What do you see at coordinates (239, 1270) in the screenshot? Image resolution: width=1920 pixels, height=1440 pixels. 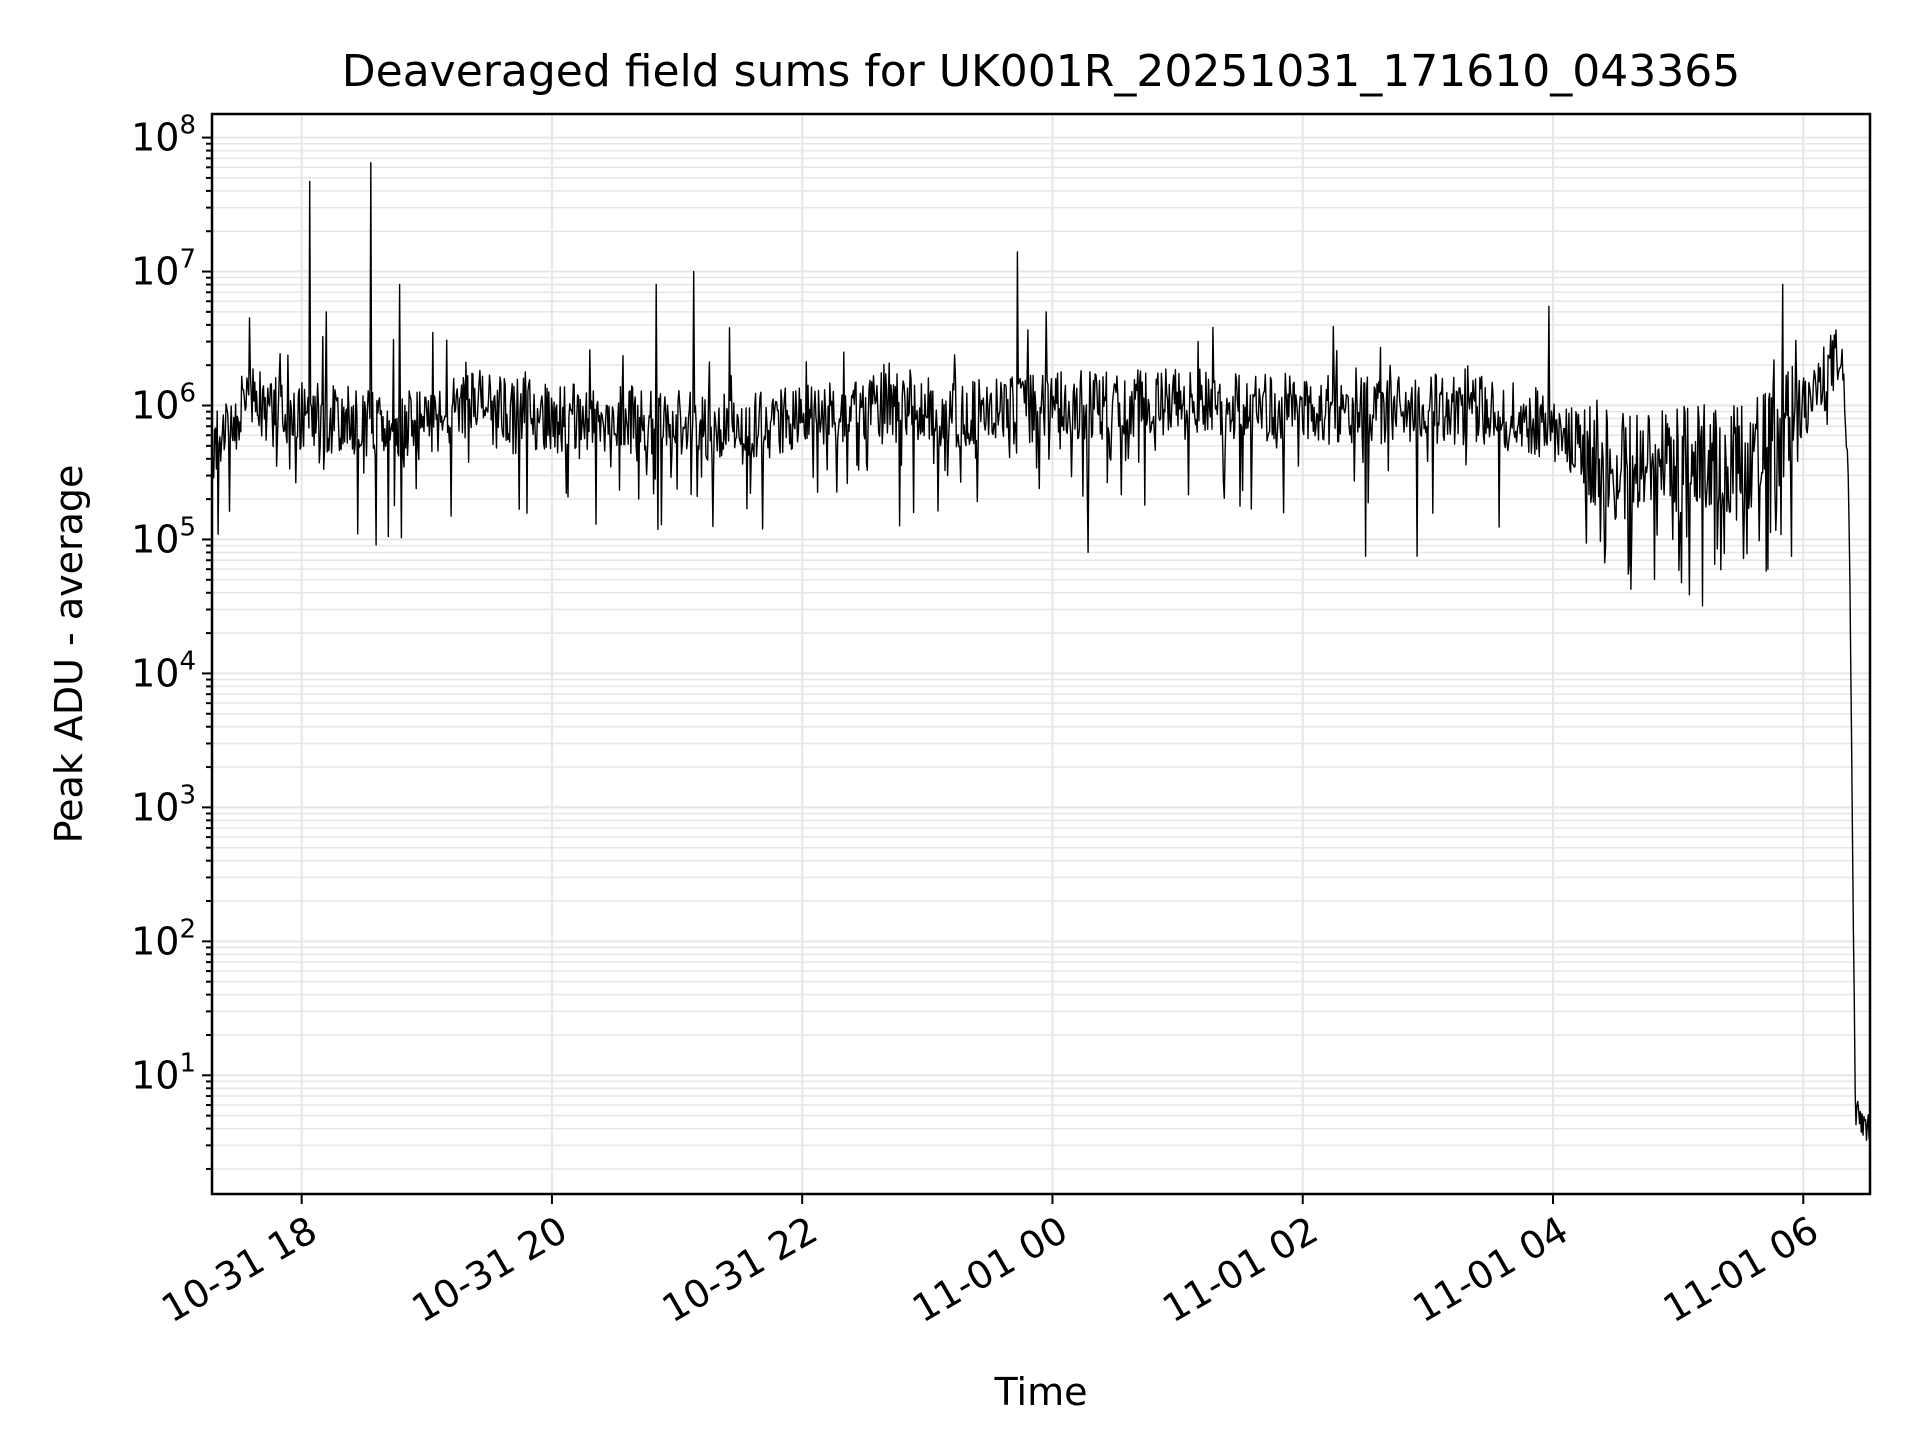 I see `x-tick-label: 10-31 18` at bounding box center [239, 1270].